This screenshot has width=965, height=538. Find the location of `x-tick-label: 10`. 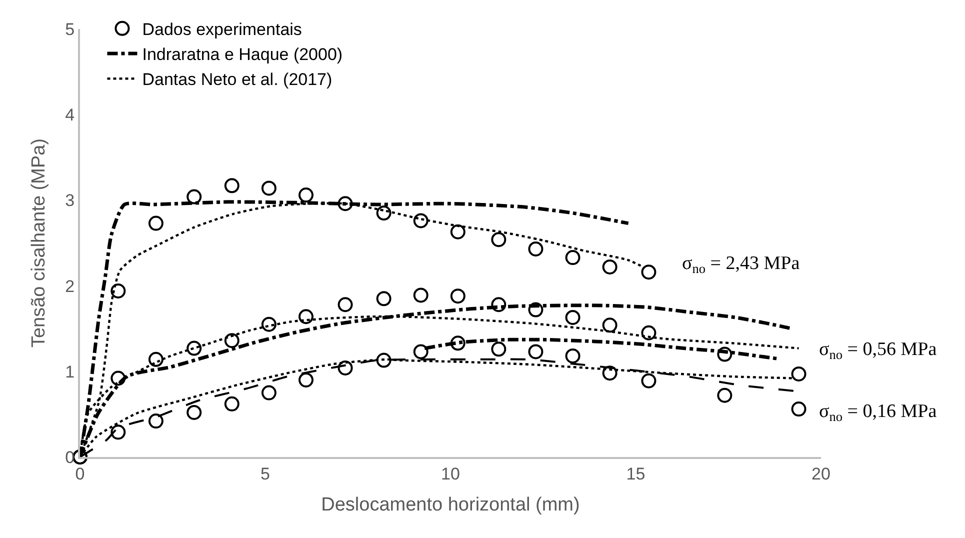

x-tick-label: 10 is located at coordinates (450, 474).